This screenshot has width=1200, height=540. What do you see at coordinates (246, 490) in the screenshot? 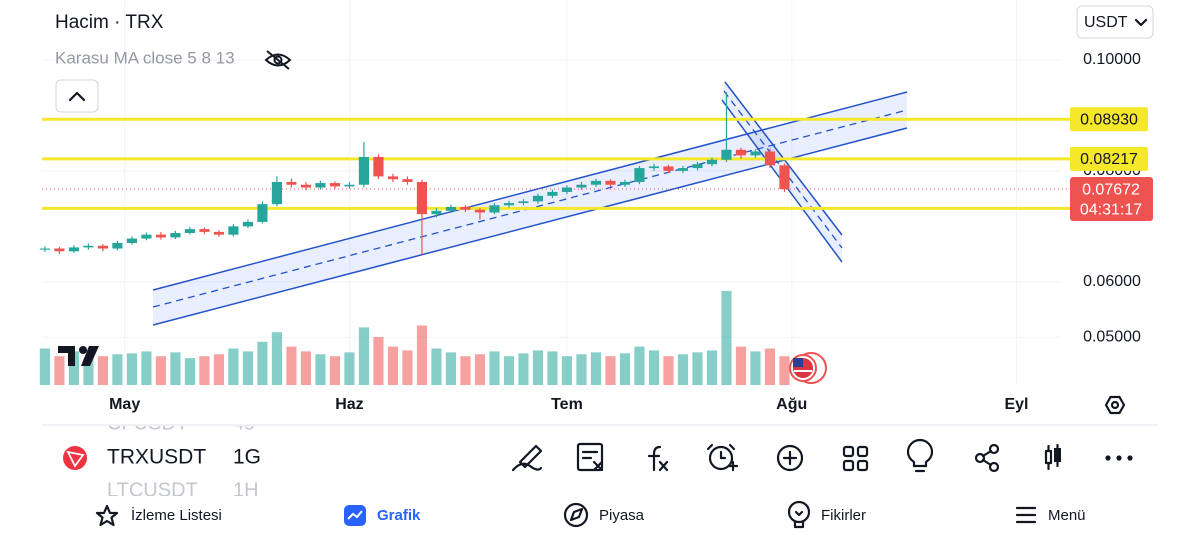
I see `next-interval: 1H` at bounding box center [246, 490].